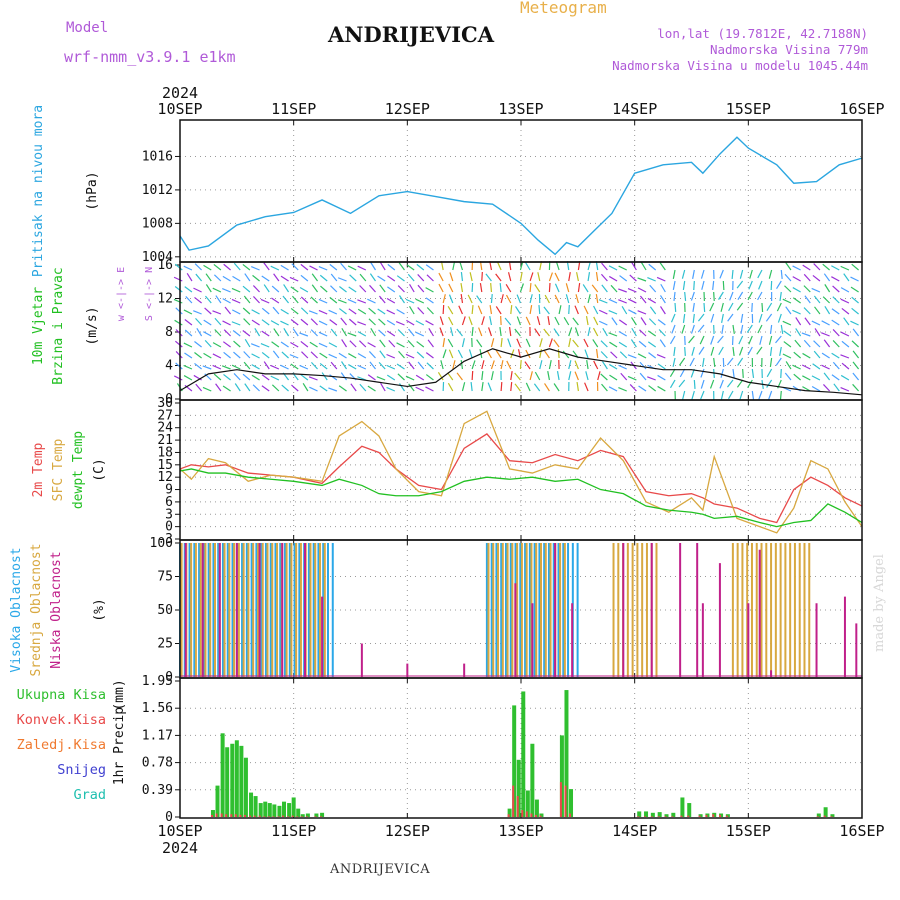 Image resolution: width=900 pixels, height=900 pixels. Describe the element at coordinates (165, 477) in the screenshot. I see `y-tick-label: 12` at that location.